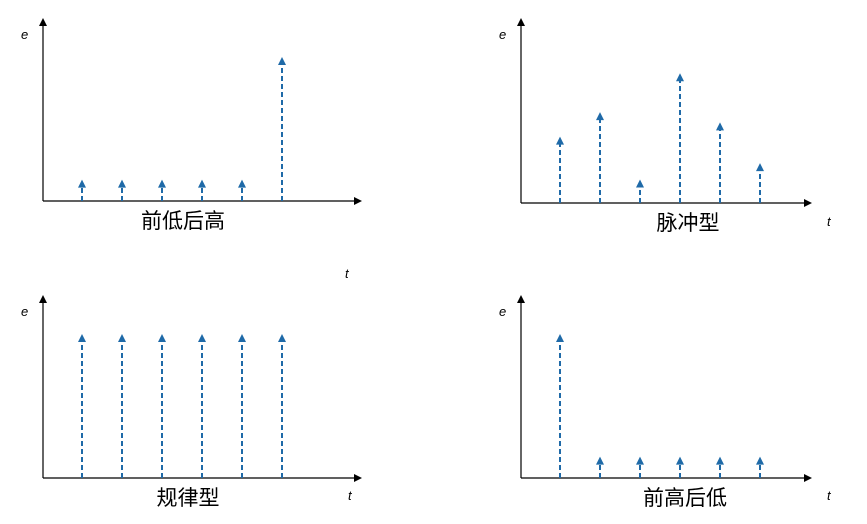 The height and width of the screenshot is (524, 867). What do you see at coordinates (183, 221) in the screenshot?
I see `chart-title: 前低后高` at bounding box center [183, 221].